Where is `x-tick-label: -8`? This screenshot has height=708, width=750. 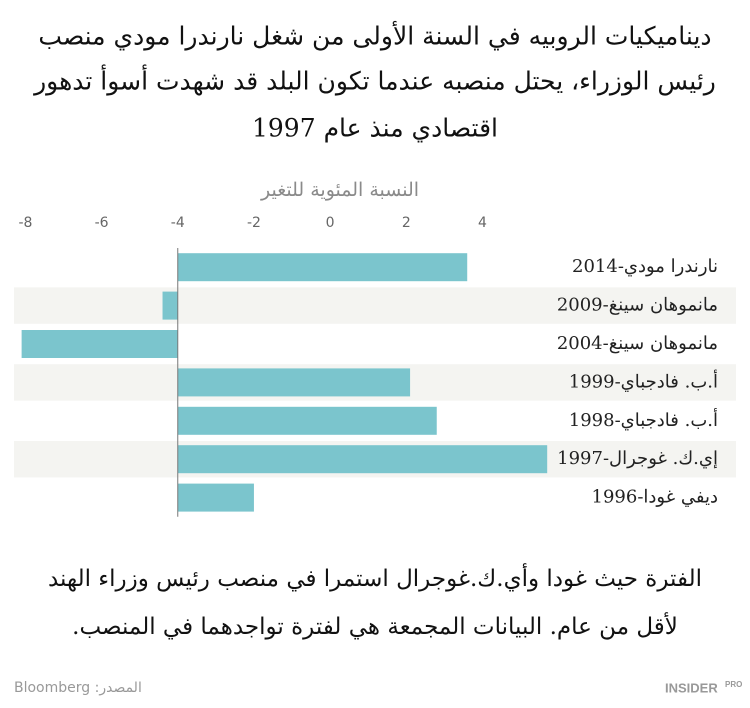
x-tick-label: -8 is located at coordinates (25, 223).